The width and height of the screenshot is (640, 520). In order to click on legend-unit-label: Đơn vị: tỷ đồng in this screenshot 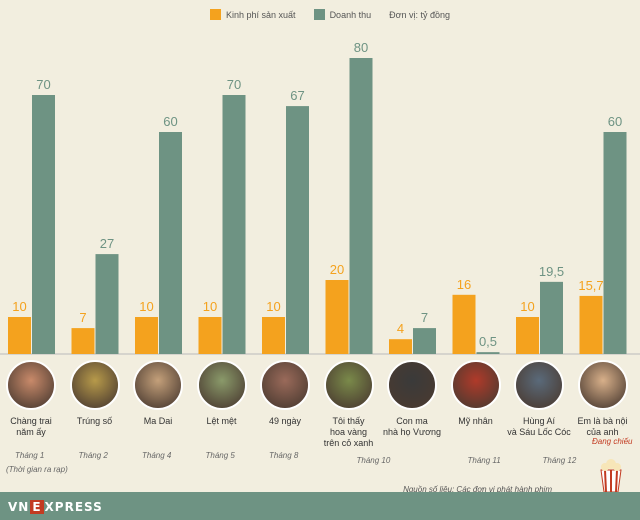, I will do `click(420, 14)`.